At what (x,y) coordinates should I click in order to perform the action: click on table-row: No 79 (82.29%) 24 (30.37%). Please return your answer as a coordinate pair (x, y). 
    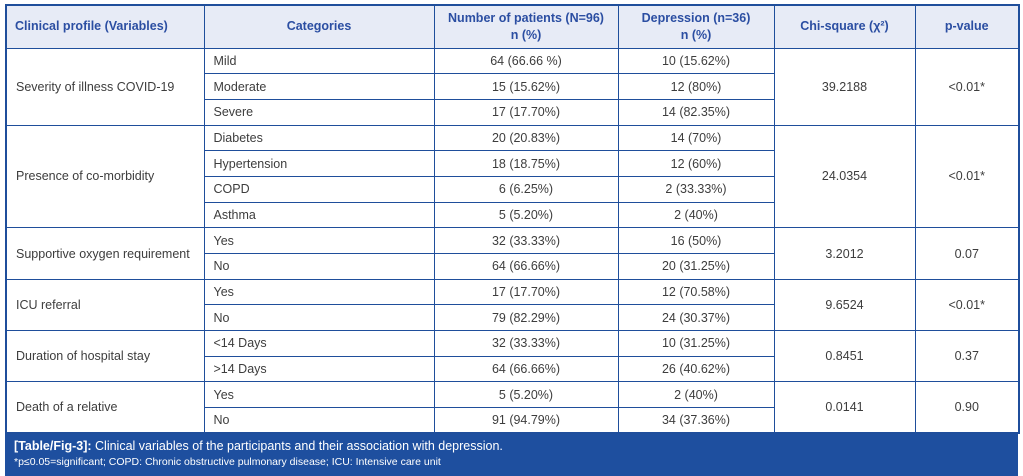
    Looking at the image, I should click on (512, 318).